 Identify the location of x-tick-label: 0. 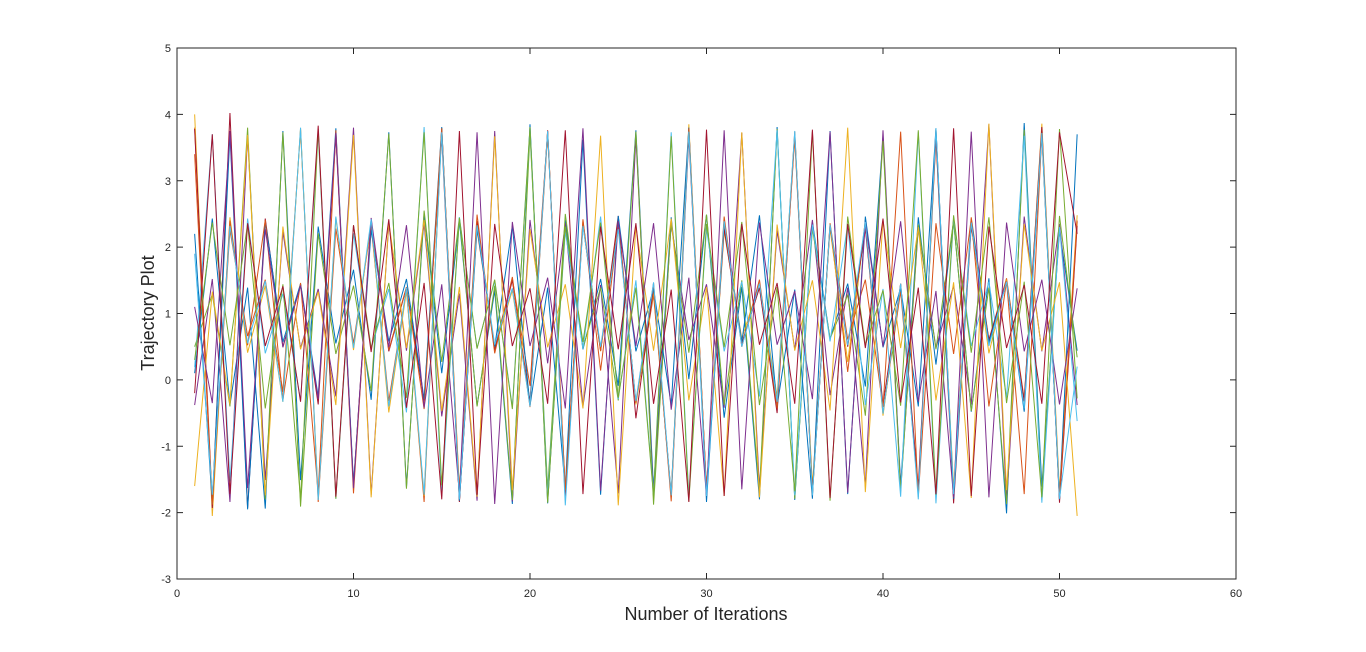
(177, 594).